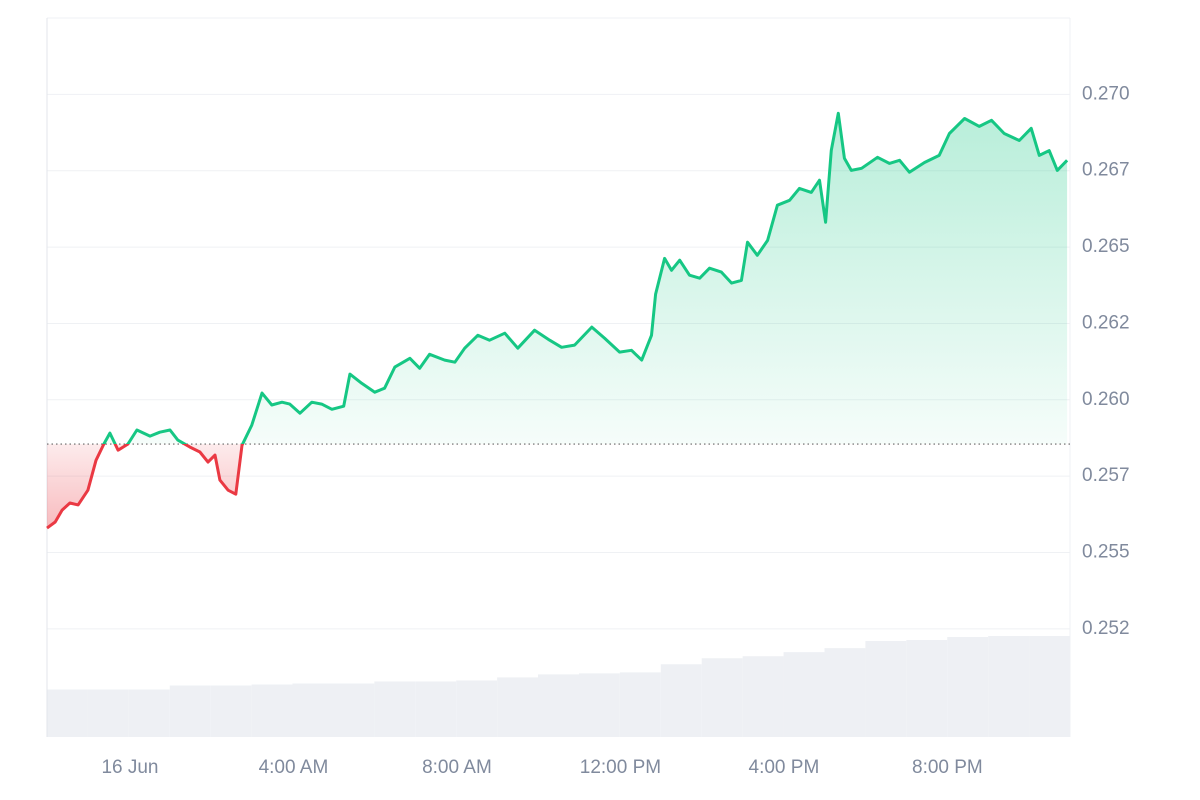 The image size is (1200, 800). Describe the element at coordinates (1106, 399) in the screenshot. I see `y-tick-label: 0.260` at that location.